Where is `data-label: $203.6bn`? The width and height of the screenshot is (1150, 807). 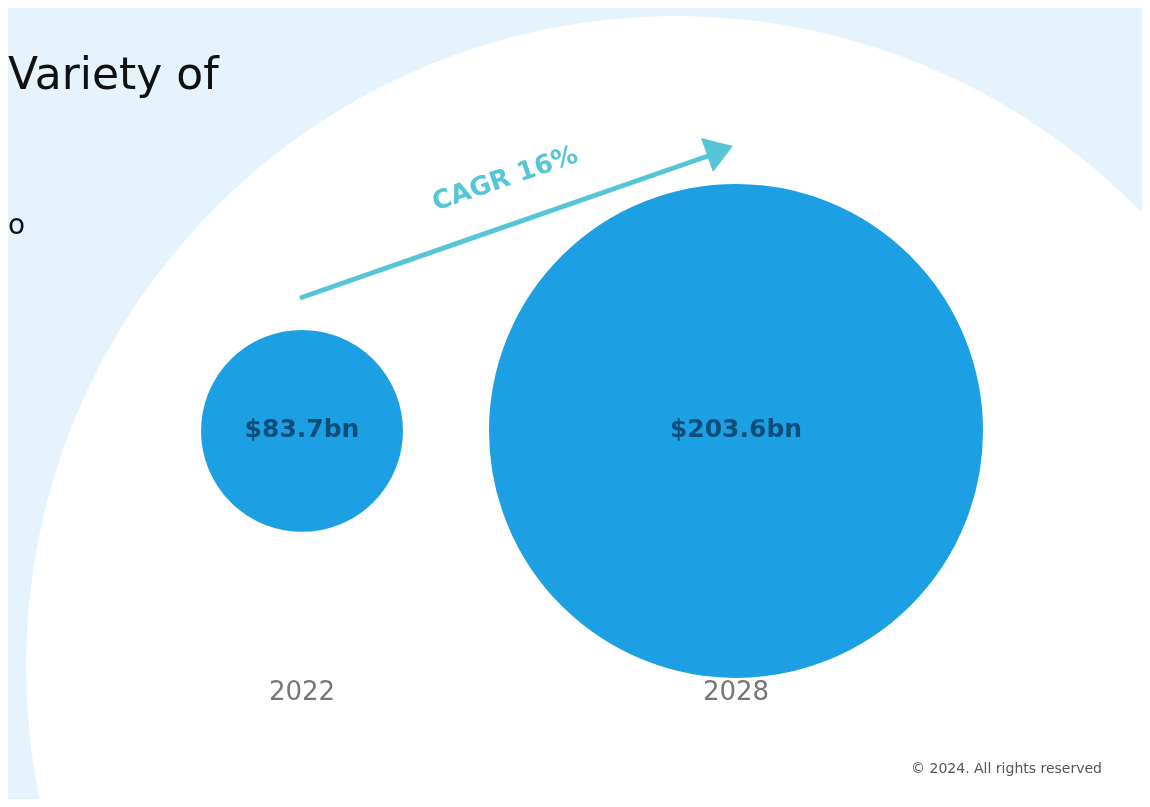
data-label: $203.6bn is located at coordinates (736, 429).